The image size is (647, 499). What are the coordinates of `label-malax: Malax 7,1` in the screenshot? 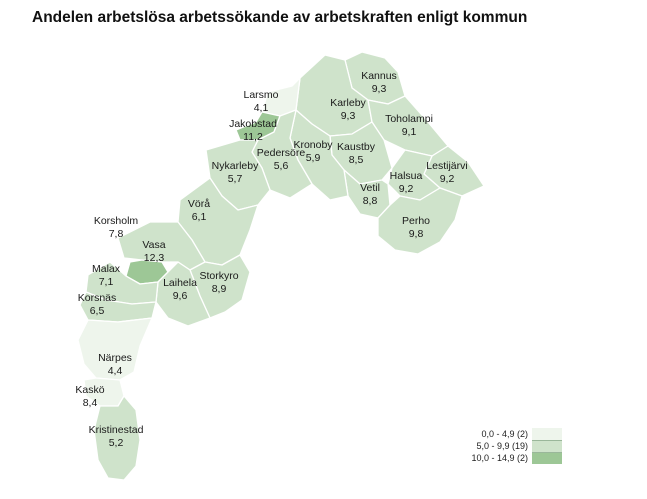 It's located at (106, 275).